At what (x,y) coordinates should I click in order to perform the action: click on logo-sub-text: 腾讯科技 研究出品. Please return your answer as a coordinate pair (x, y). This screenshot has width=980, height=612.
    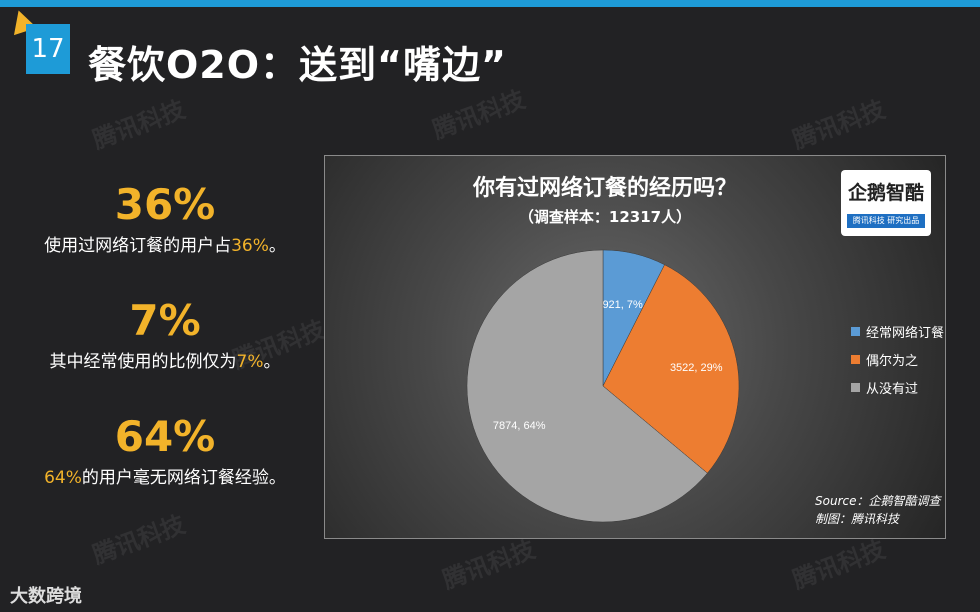
    Looking at the image, I should click on (886, 221).